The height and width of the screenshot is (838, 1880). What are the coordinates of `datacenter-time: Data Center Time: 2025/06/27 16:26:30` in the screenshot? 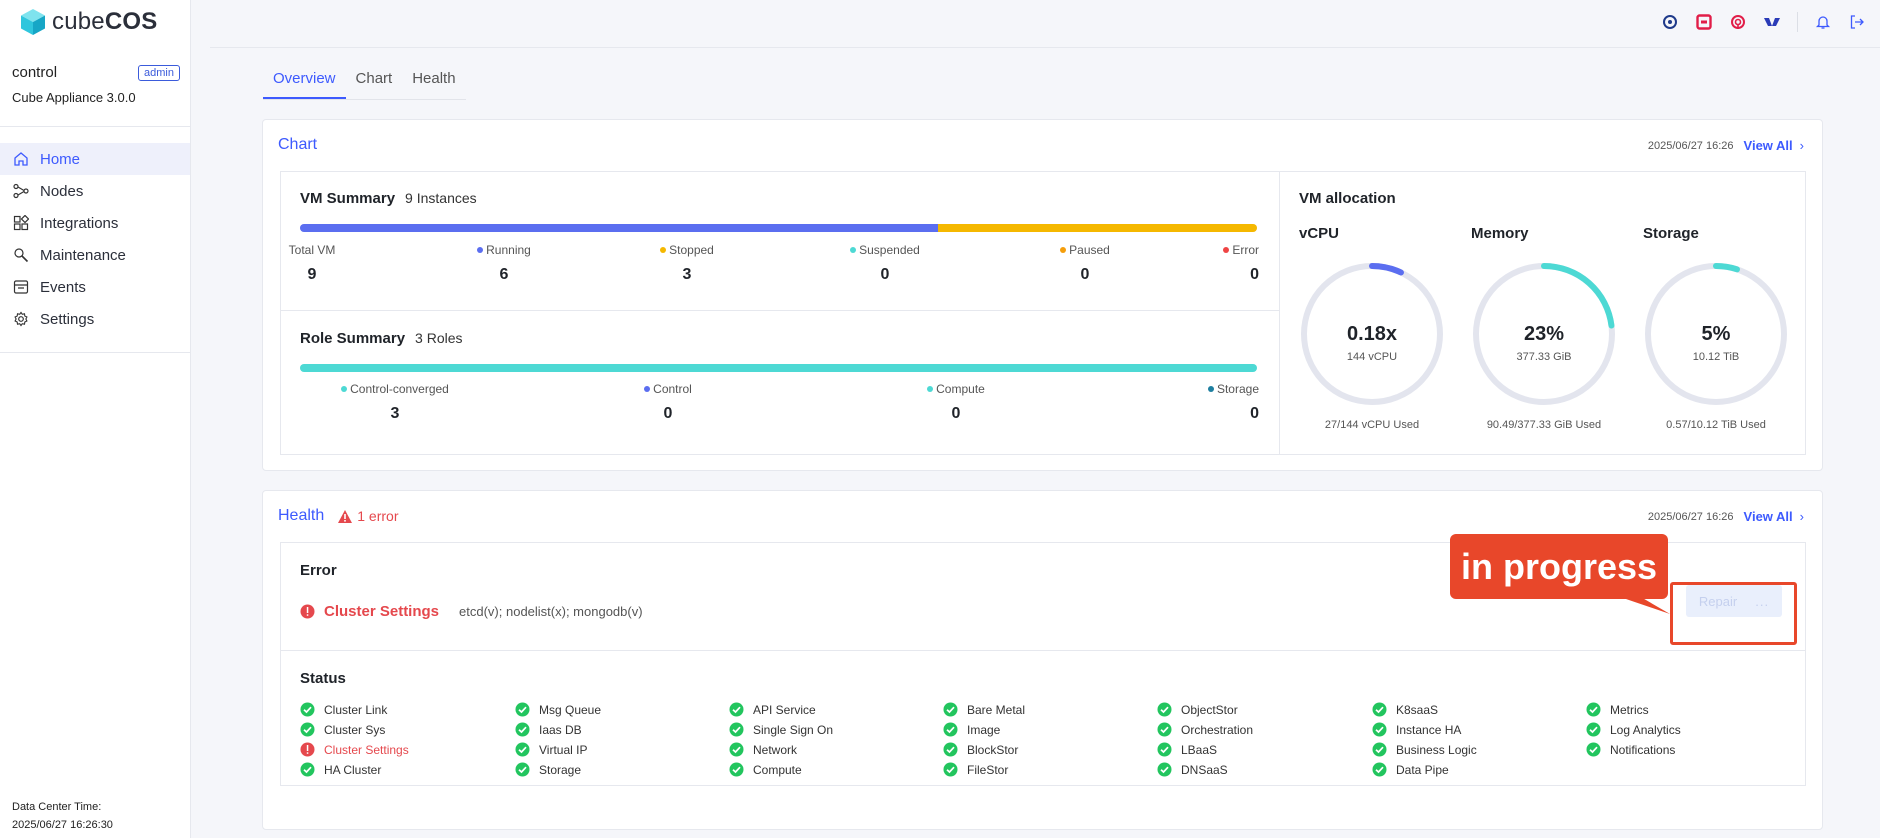 It's located at (62, 816).